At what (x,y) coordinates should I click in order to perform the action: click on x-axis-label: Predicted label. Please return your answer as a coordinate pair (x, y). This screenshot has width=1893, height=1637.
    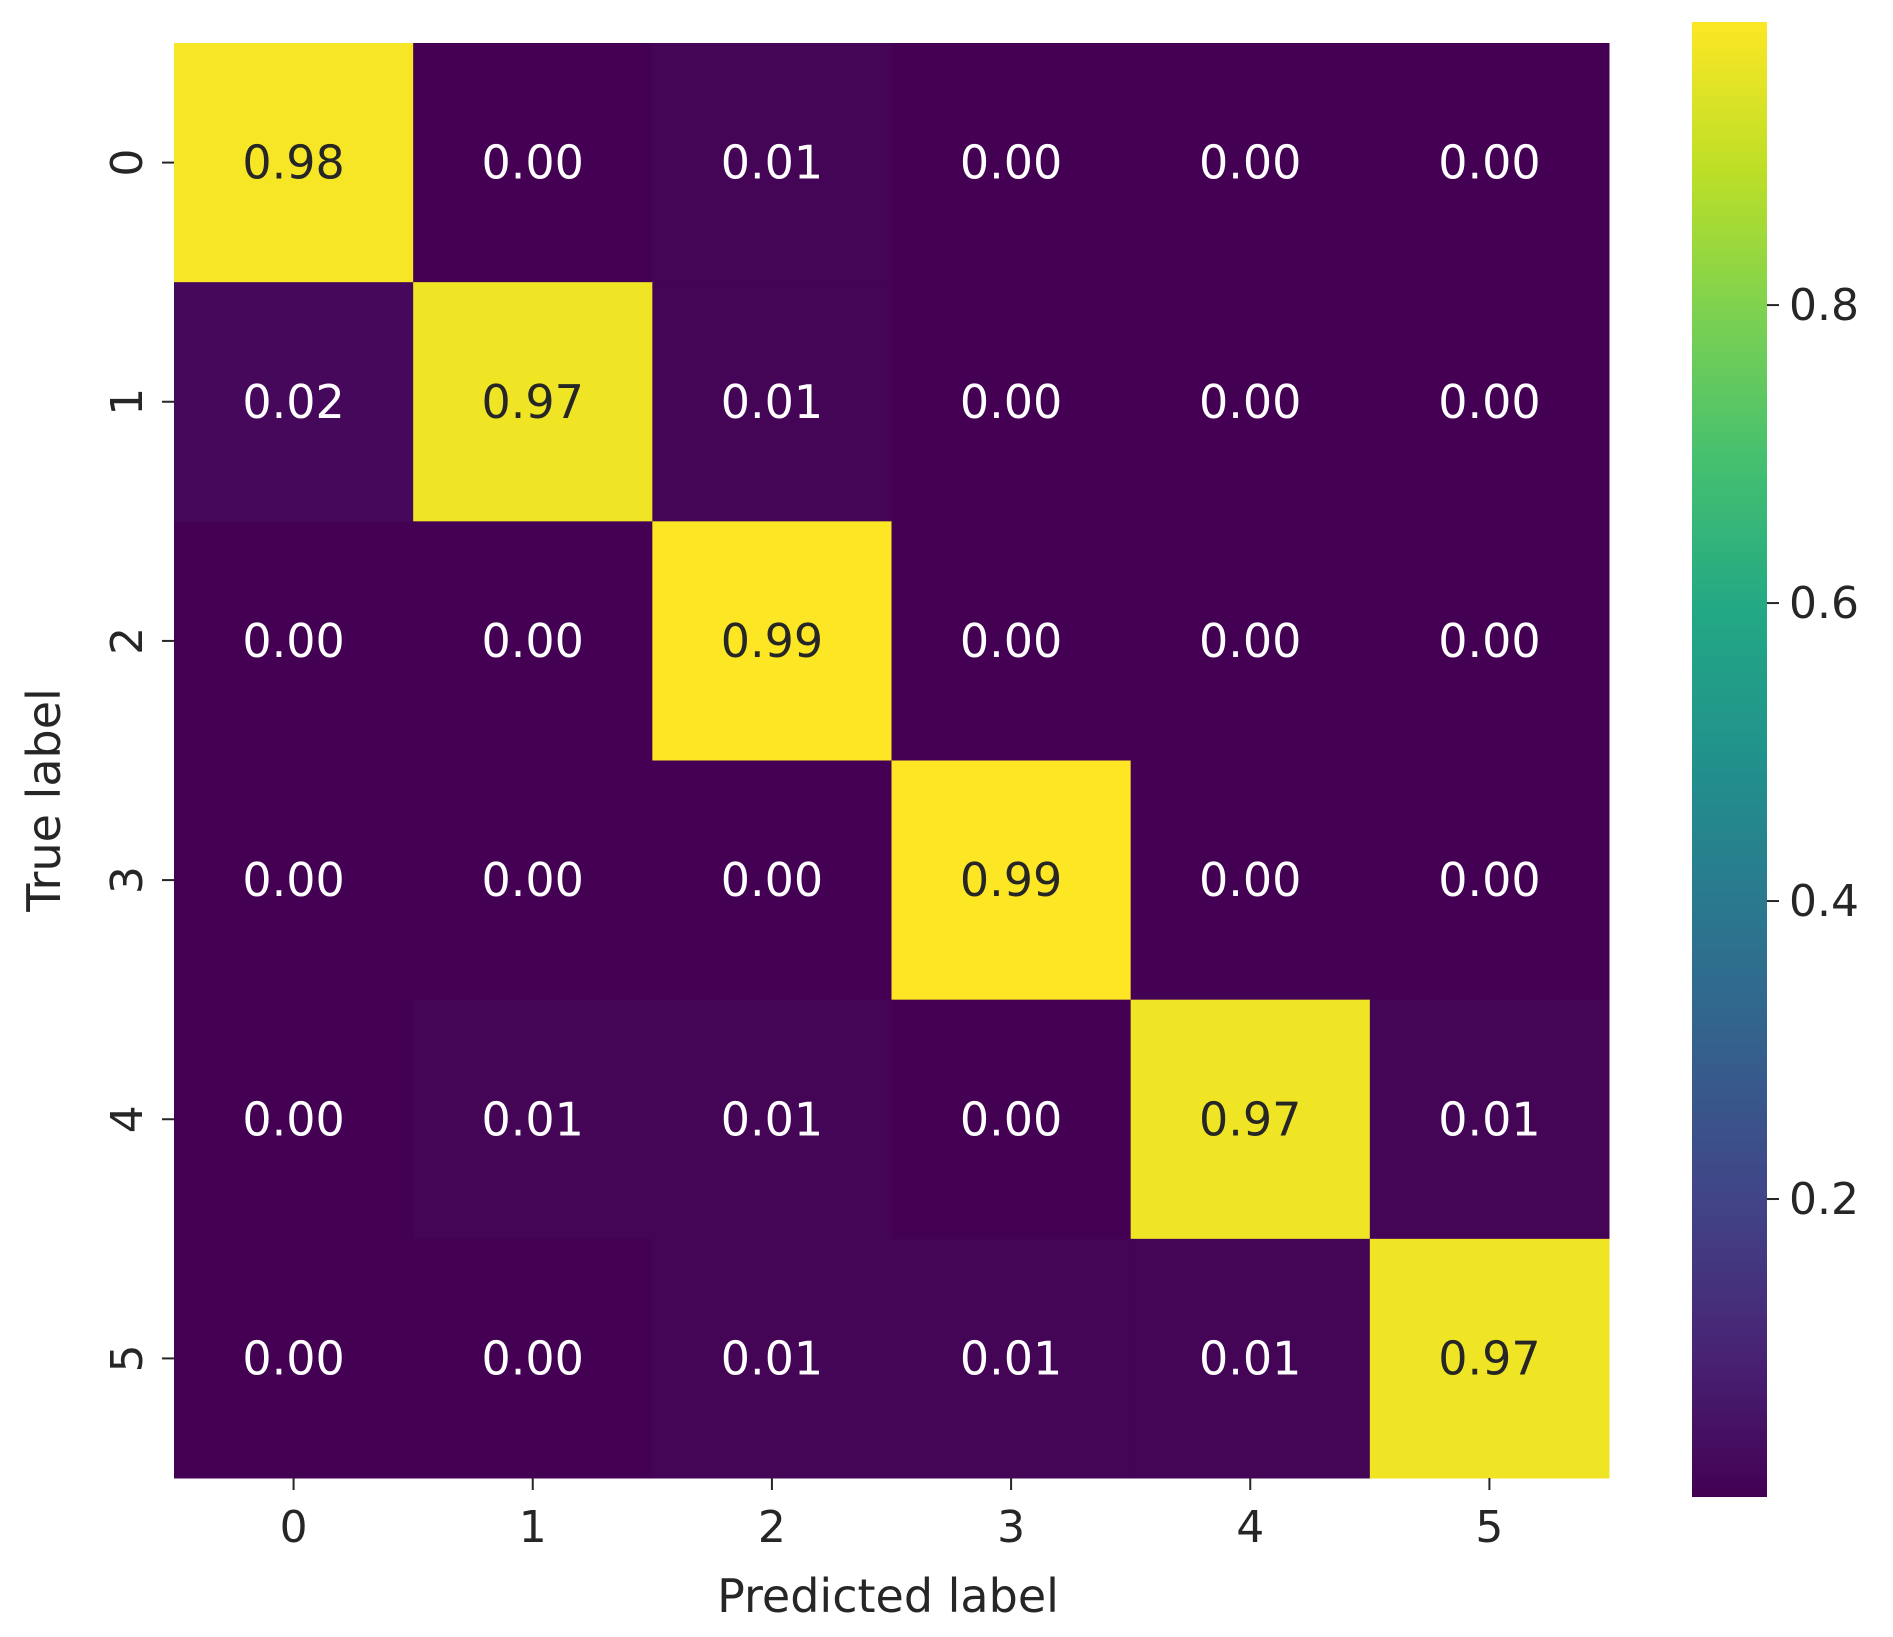
    Looking at the image, I should click on (888, 1596).